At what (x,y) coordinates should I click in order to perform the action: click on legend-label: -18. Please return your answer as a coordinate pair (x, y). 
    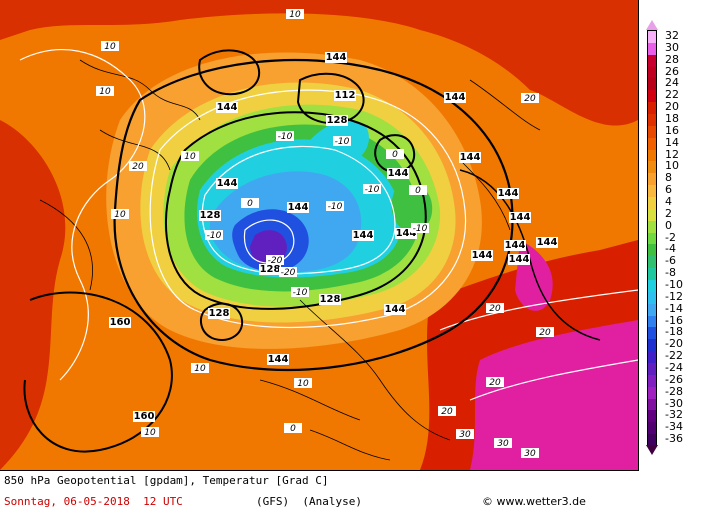
    Looking at the image, I should click on (674, 332).